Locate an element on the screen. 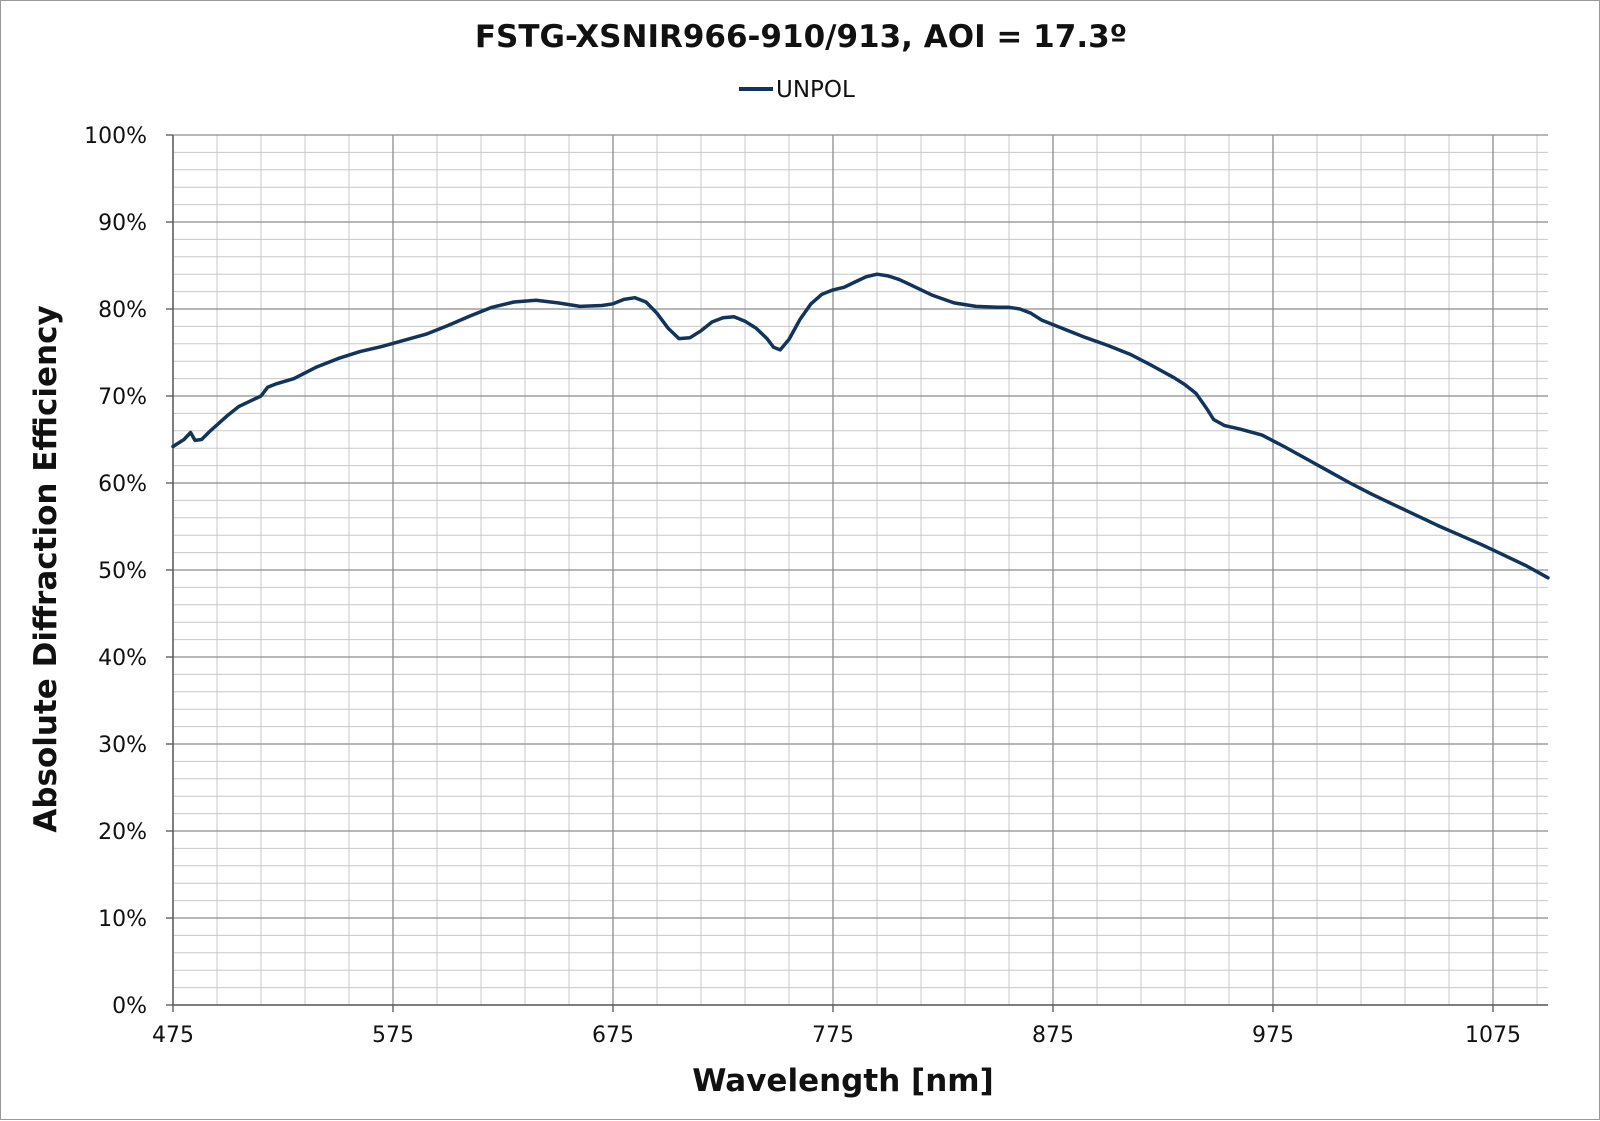 The width and height of the screenshot is (1600, 1121). y-tick-label: 60% is located at coordinates (122, 484).